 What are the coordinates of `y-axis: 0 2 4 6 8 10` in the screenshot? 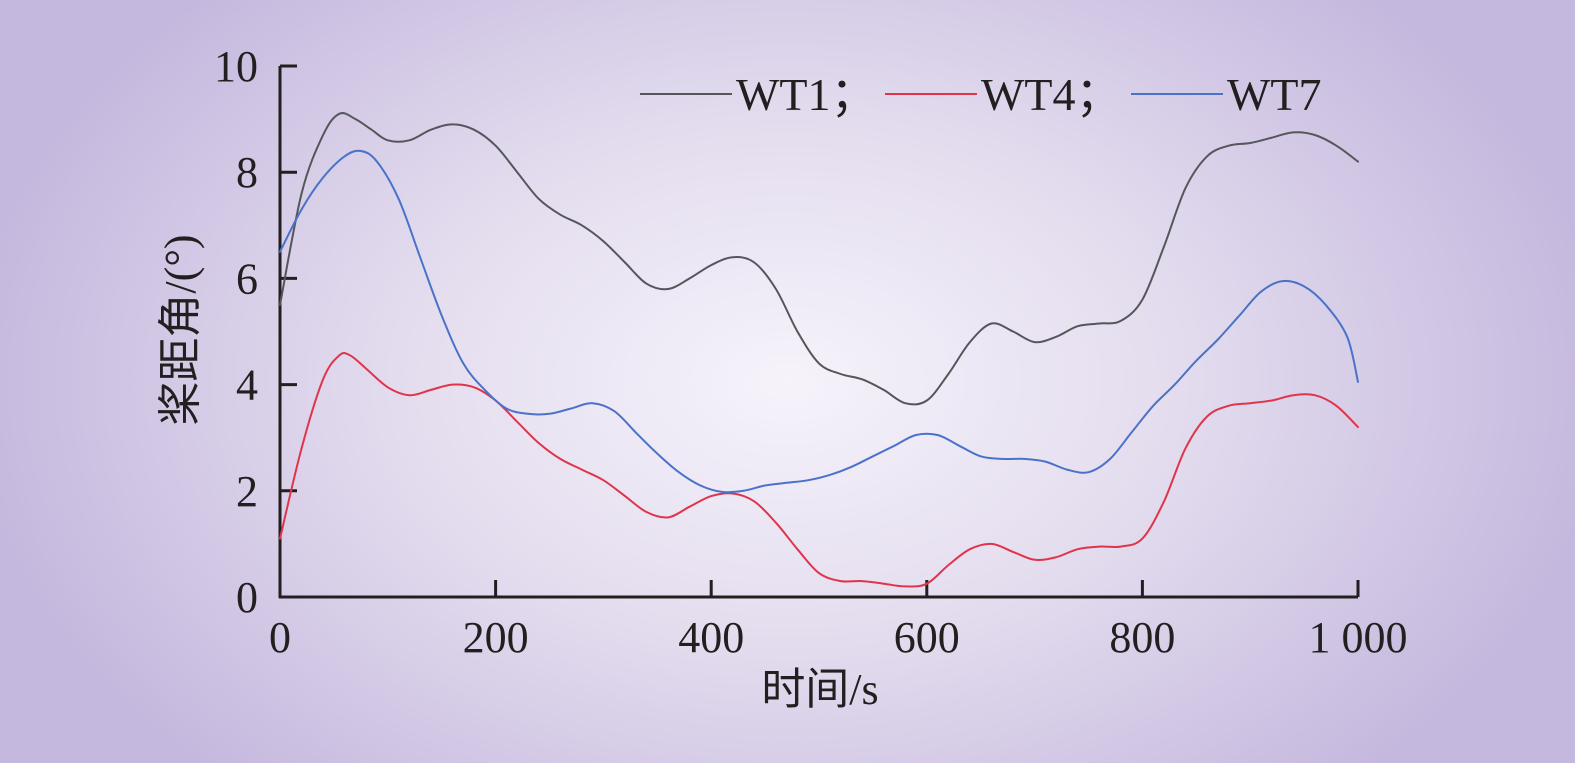 It's located at (255, 332).